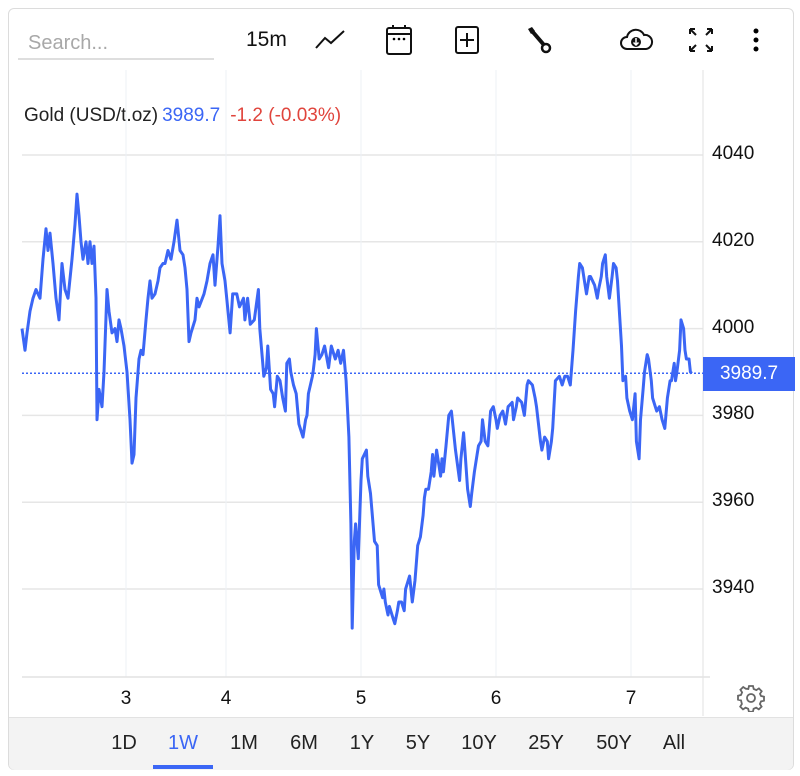 The width and height of the screenshot is (800, 776). I want to click on y-tick-label: 4040, so click(733, 153).